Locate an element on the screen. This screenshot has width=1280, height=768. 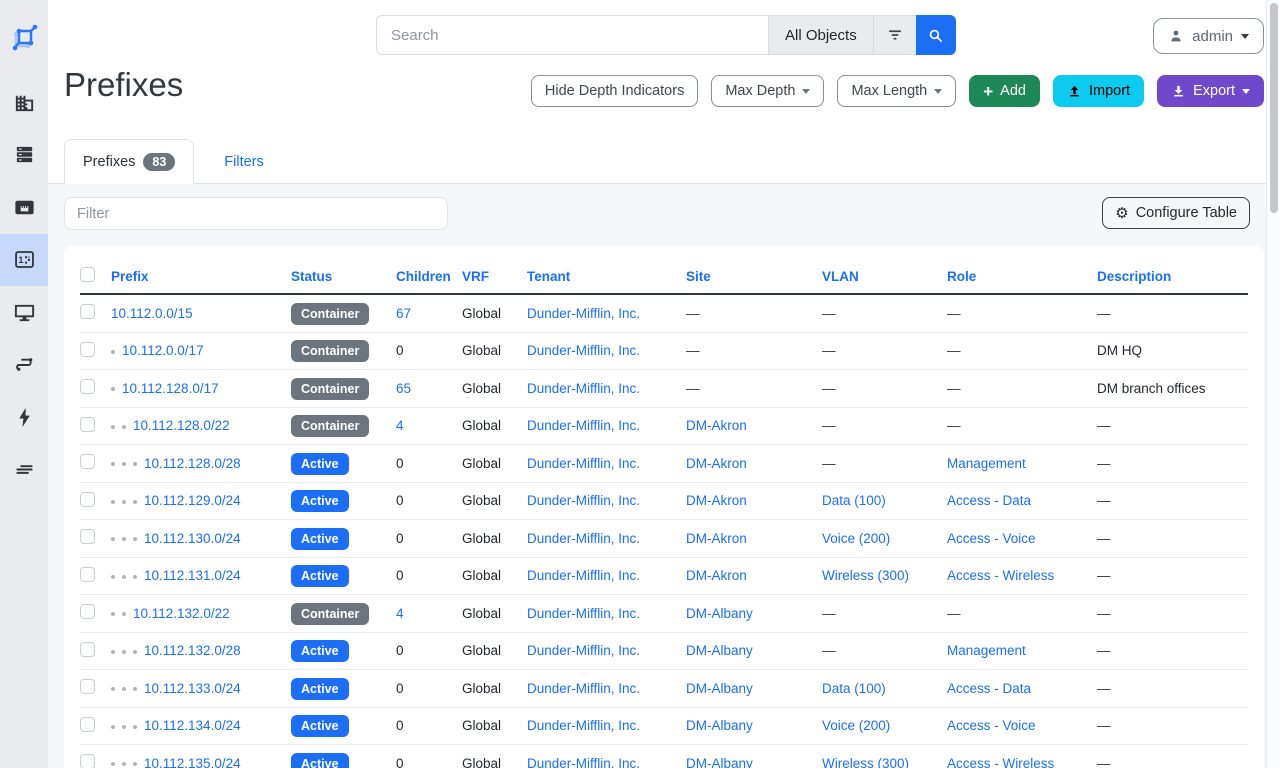
search-scope-button: All Objects is located at coordinates (820, 35).